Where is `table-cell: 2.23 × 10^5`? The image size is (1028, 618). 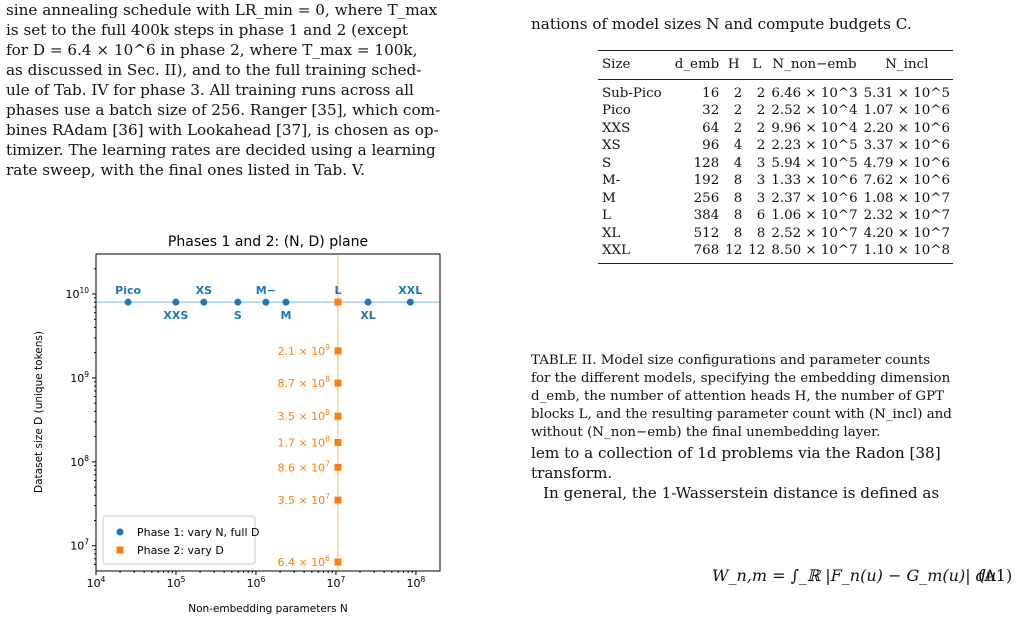
table-cell: 2.23 × 10^5 is located at coordinates (814, 145).